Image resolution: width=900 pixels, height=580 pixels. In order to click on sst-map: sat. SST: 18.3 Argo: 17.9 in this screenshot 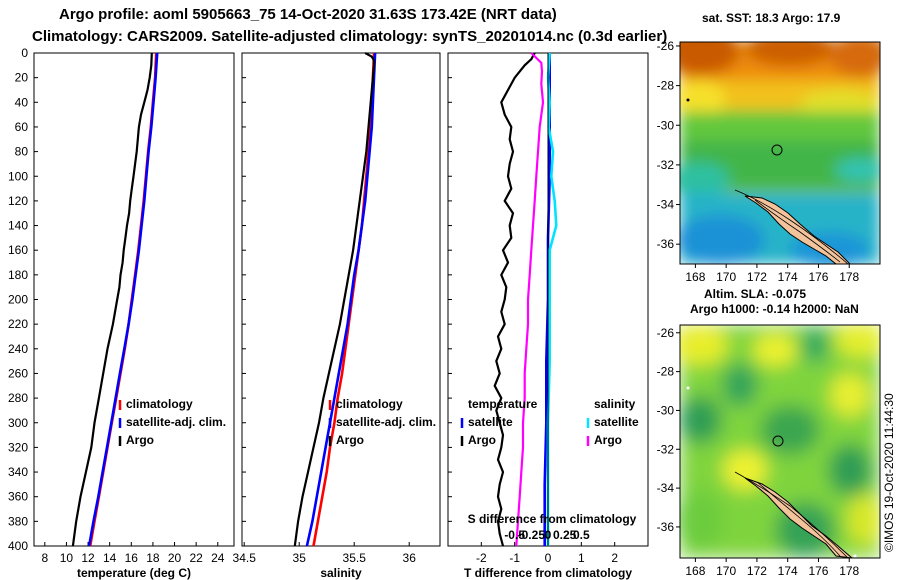, I will do `click(769, 147)`.